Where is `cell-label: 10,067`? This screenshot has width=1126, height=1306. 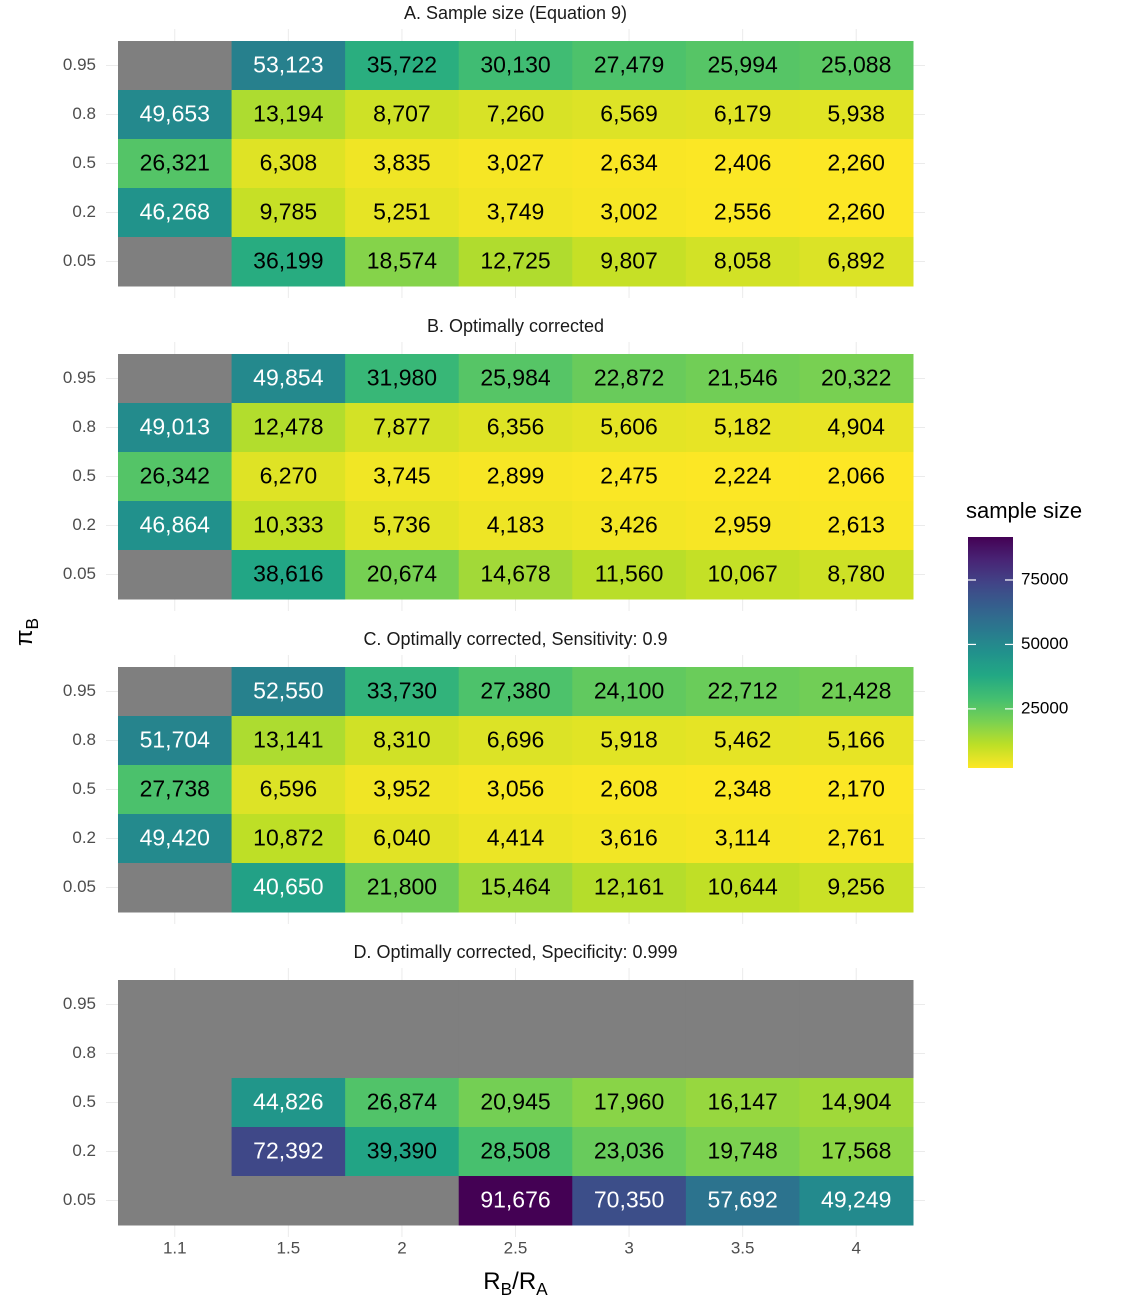 cell-label: 10,067 is located at coordinates (742, 574).